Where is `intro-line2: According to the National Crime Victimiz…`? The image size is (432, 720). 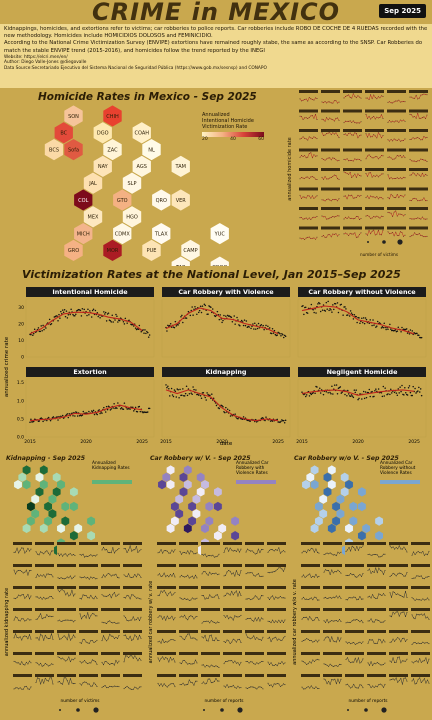
intro-line2: According to the National Crime Victimiz… is located at coordinates (213, 47).